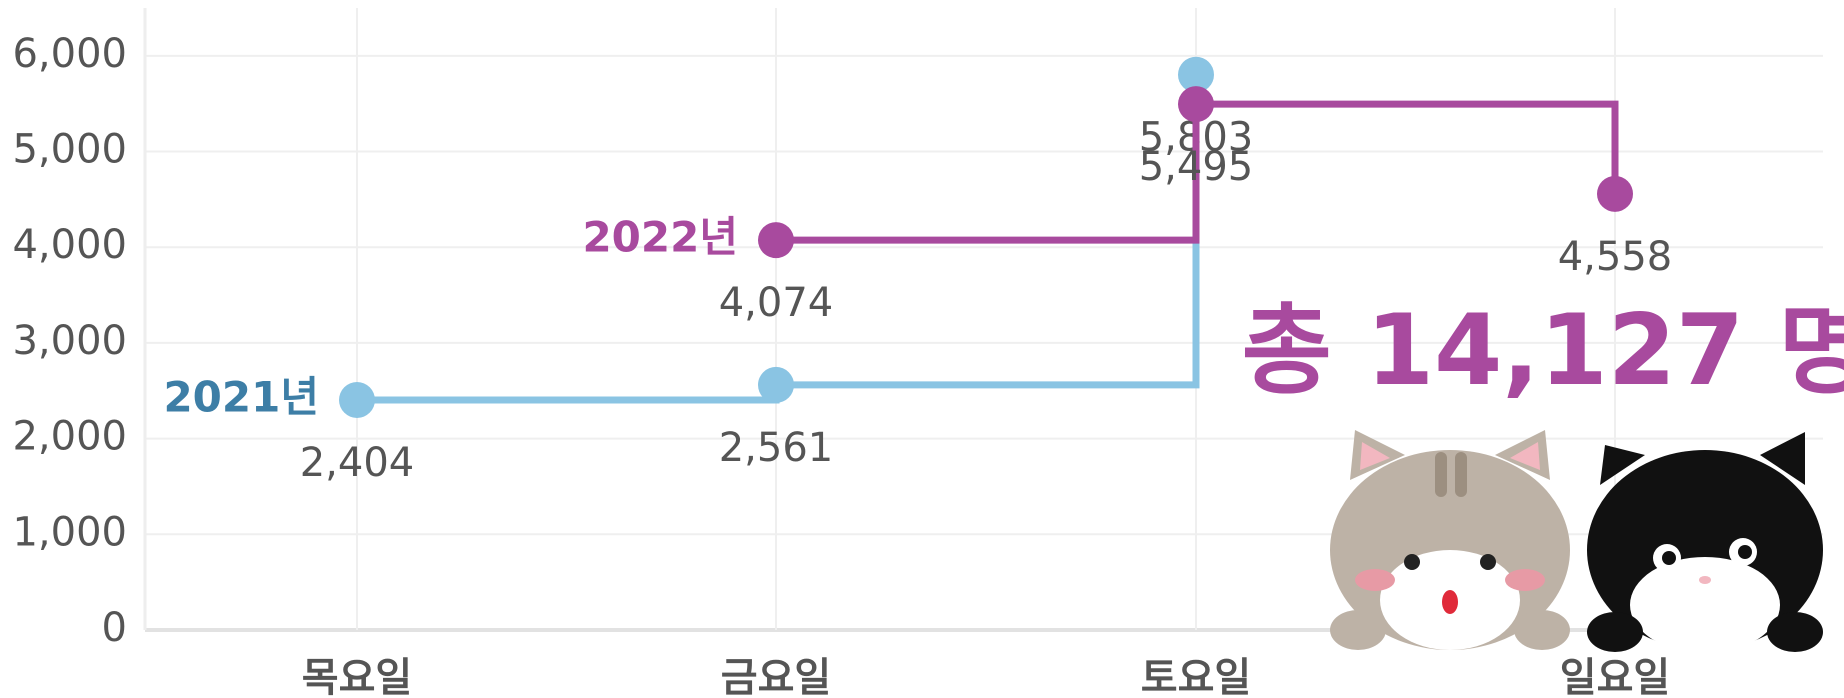 This screenshot has height=698, width=1844. Describe the element at coordinates (114, 628) in the screenshot. I see `y-tick-label: 0` at that location.